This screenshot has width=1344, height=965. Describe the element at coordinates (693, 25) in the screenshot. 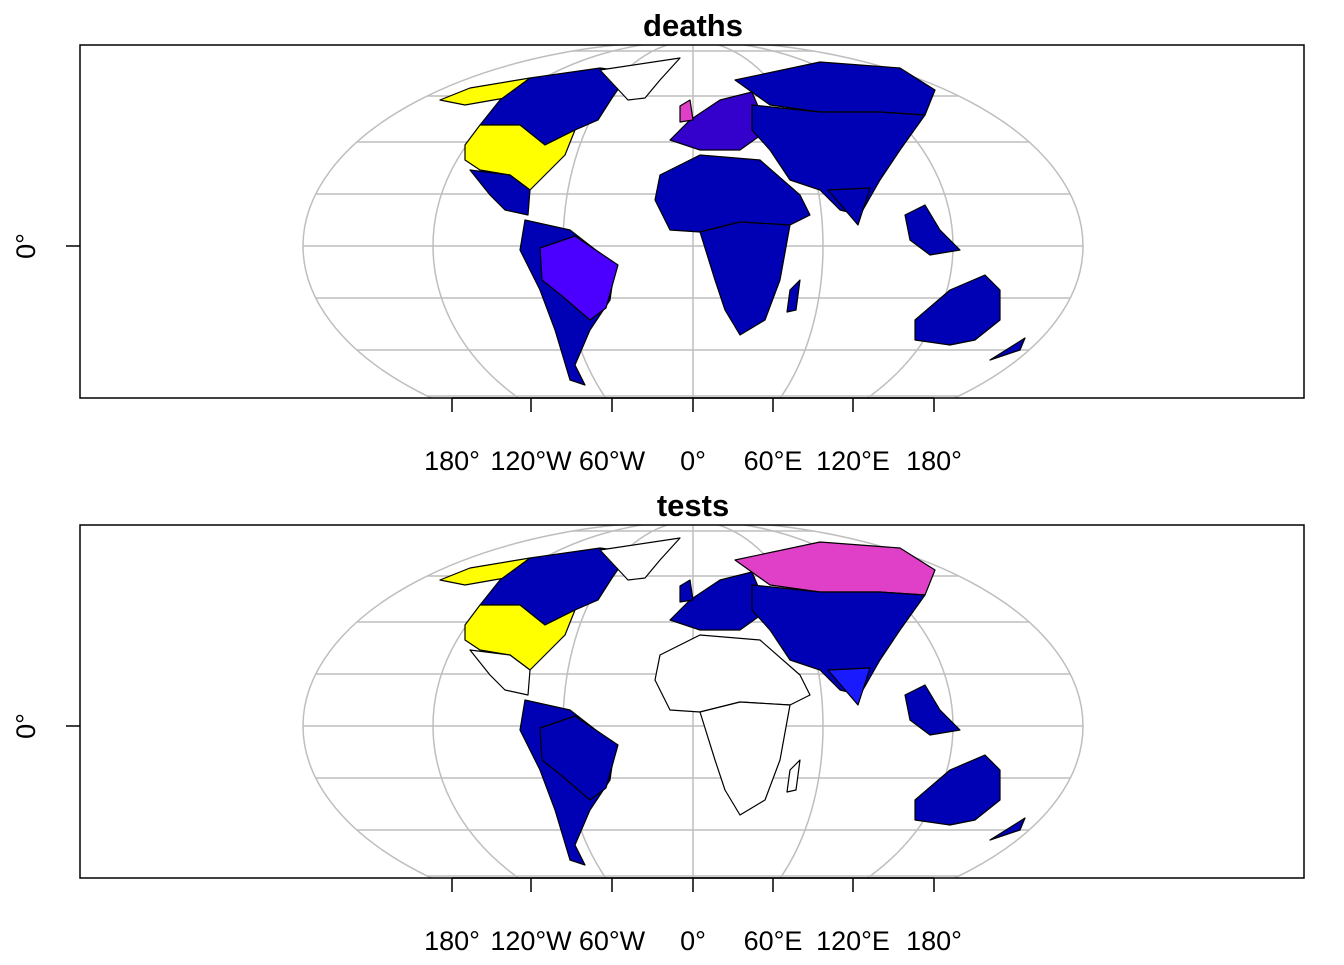

I see `panel-title: deaths` at that location.